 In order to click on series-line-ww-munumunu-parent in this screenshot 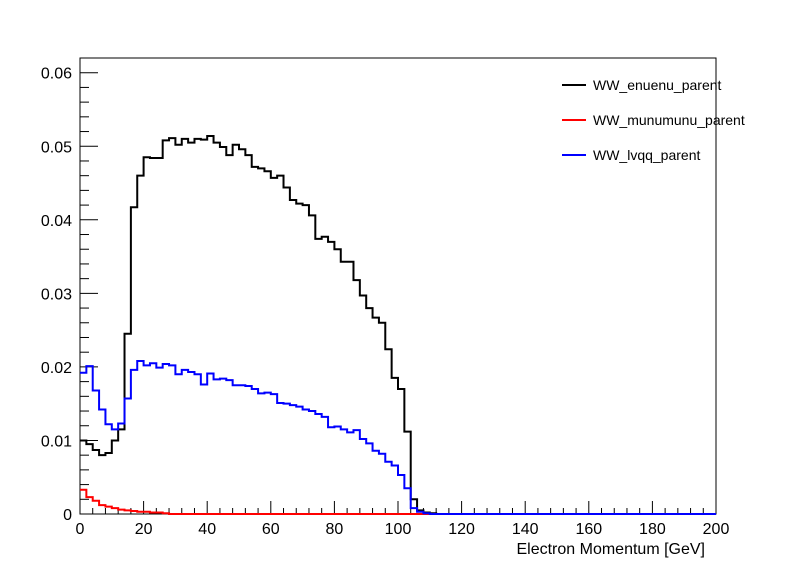, I will do `click(398, 501)`.